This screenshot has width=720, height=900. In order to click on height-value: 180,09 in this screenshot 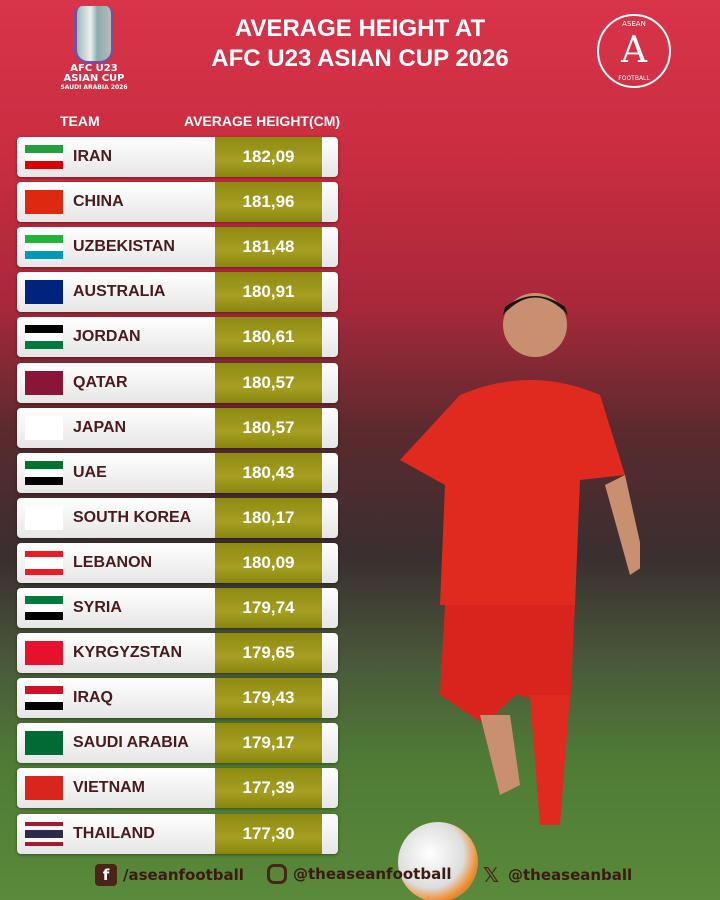, I will do `click(268, 562)`.